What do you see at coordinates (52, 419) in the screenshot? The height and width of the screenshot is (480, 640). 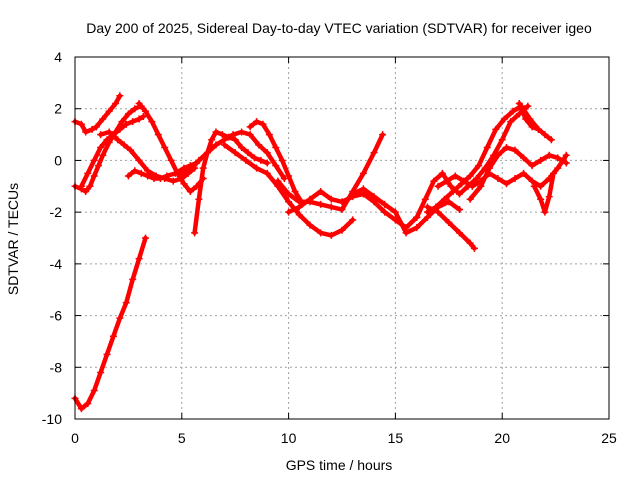 I see `y-tick-label: -10` at bounding box center [52, 419].